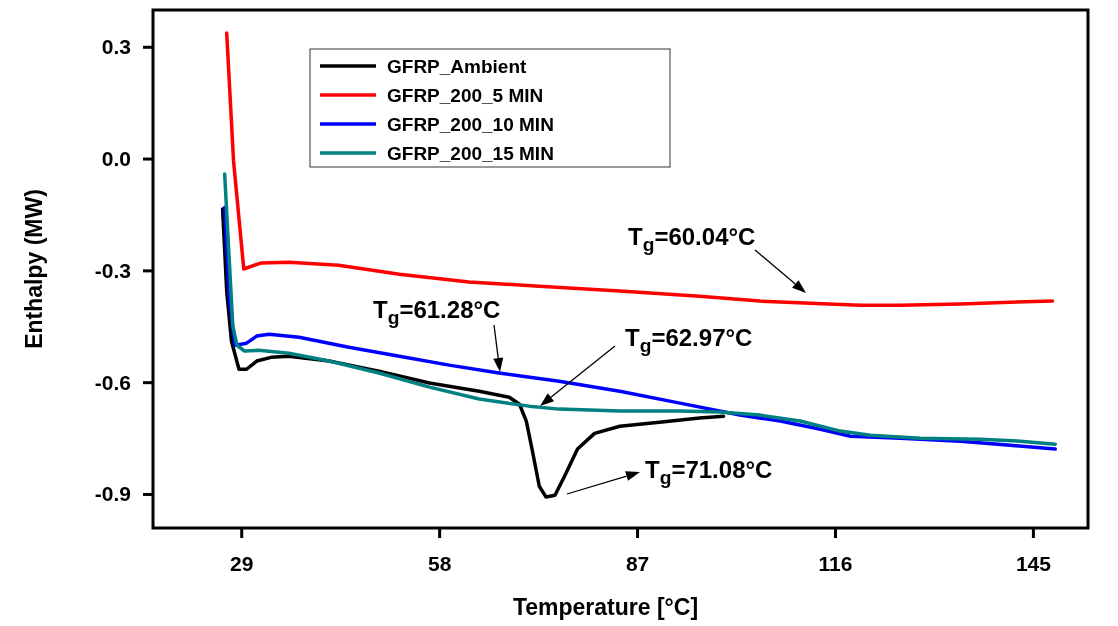 The width and height of the screenshot is (1118, 626). Describe the element at coordinates (34, 269) in the screenshot. I see `y-axis-title: Enthalpy (MW)` at that location.